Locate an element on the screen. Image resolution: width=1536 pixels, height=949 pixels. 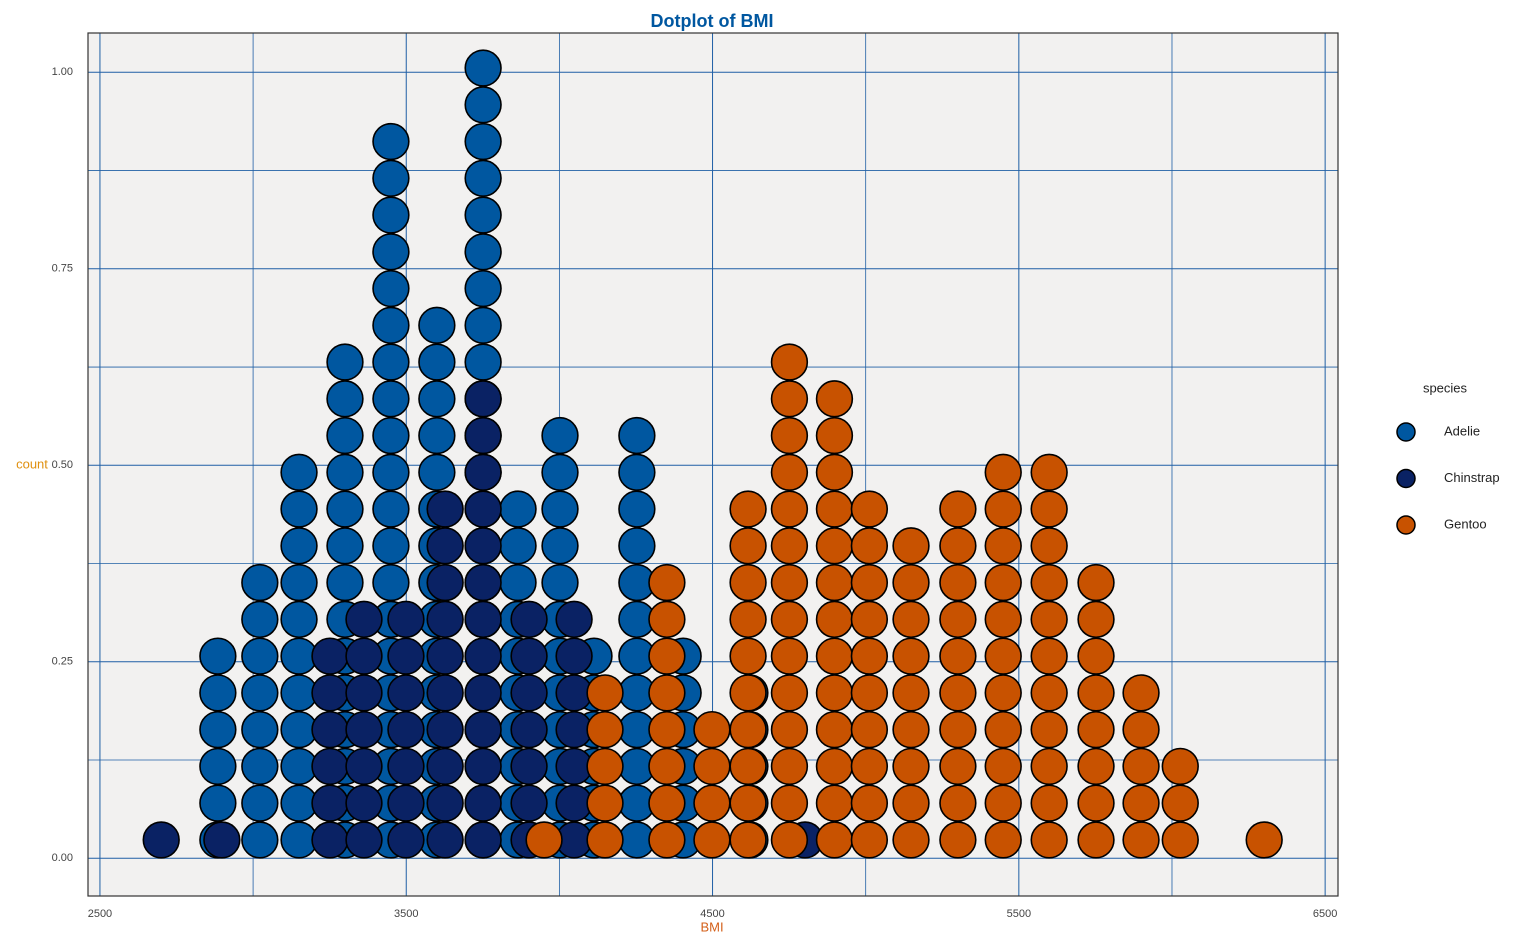
legend-label: Gentoo is located at coordinates (1465, 523).